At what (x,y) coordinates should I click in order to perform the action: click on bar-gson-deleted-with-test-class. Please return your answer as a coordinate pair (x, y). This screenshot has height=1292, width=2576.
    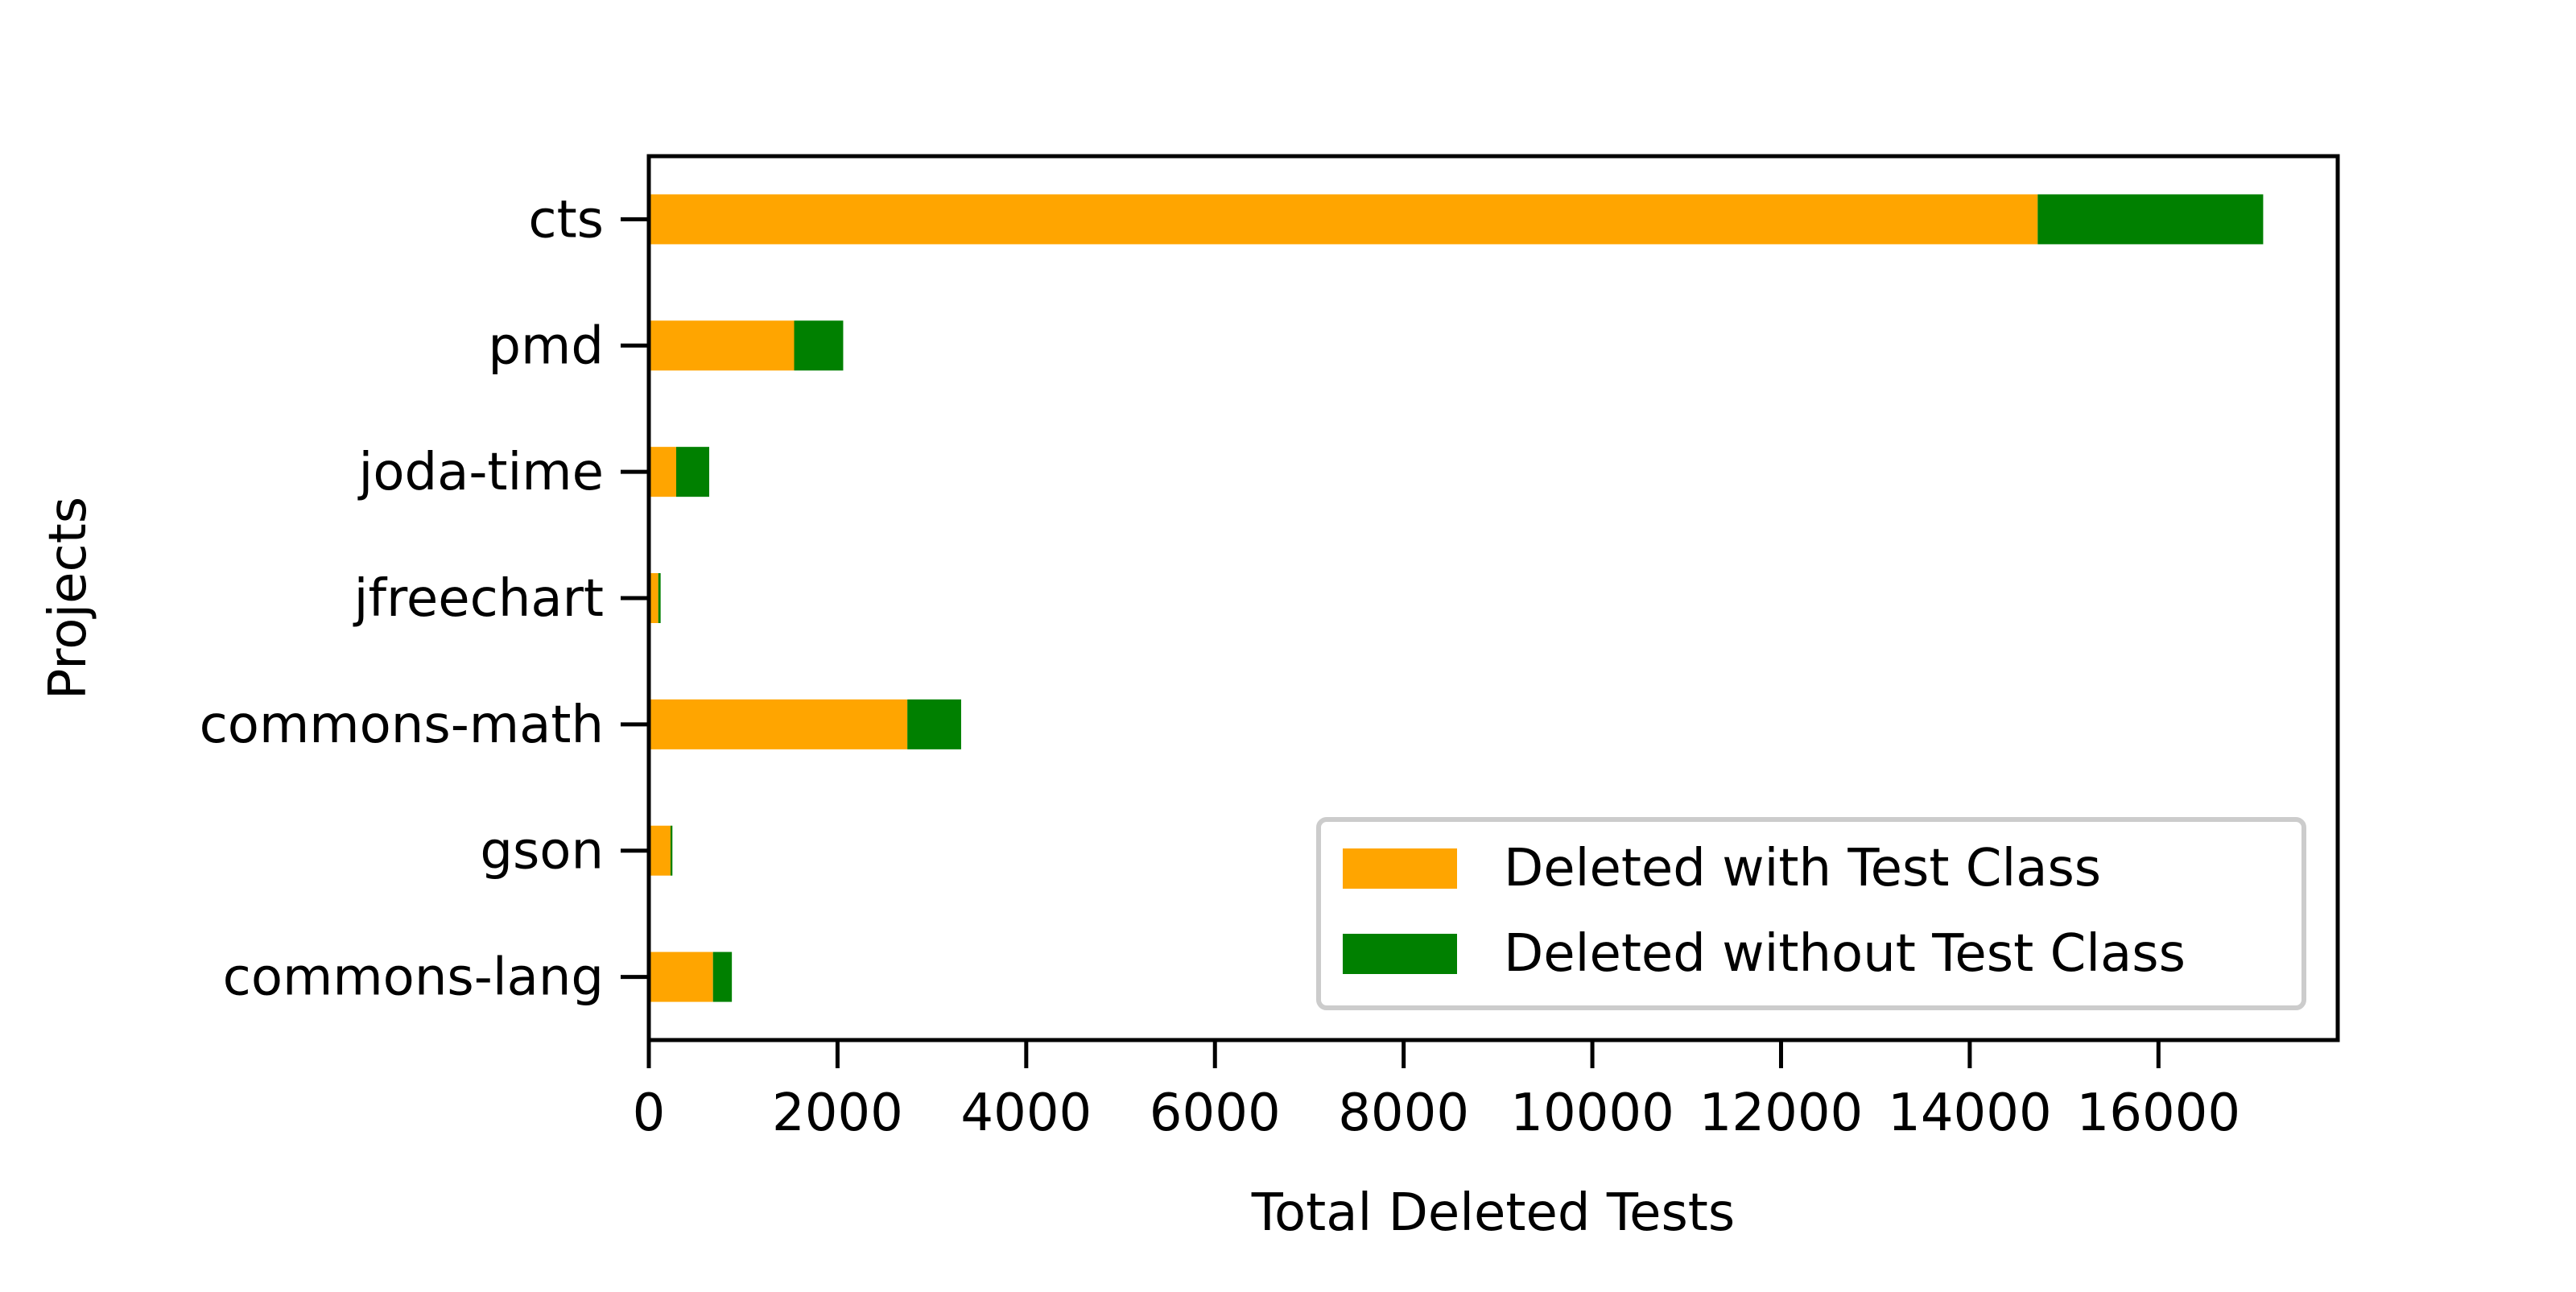
    Looking at the image, I should click on (660, 850).